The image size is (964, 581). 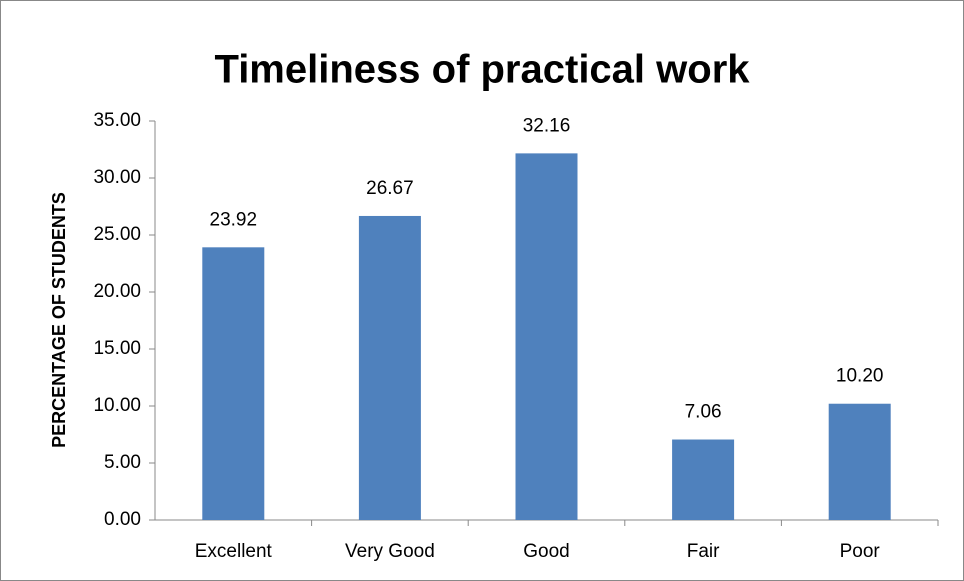 I want to click on y-tick-label: 30.00, so click(x=117, y=177).